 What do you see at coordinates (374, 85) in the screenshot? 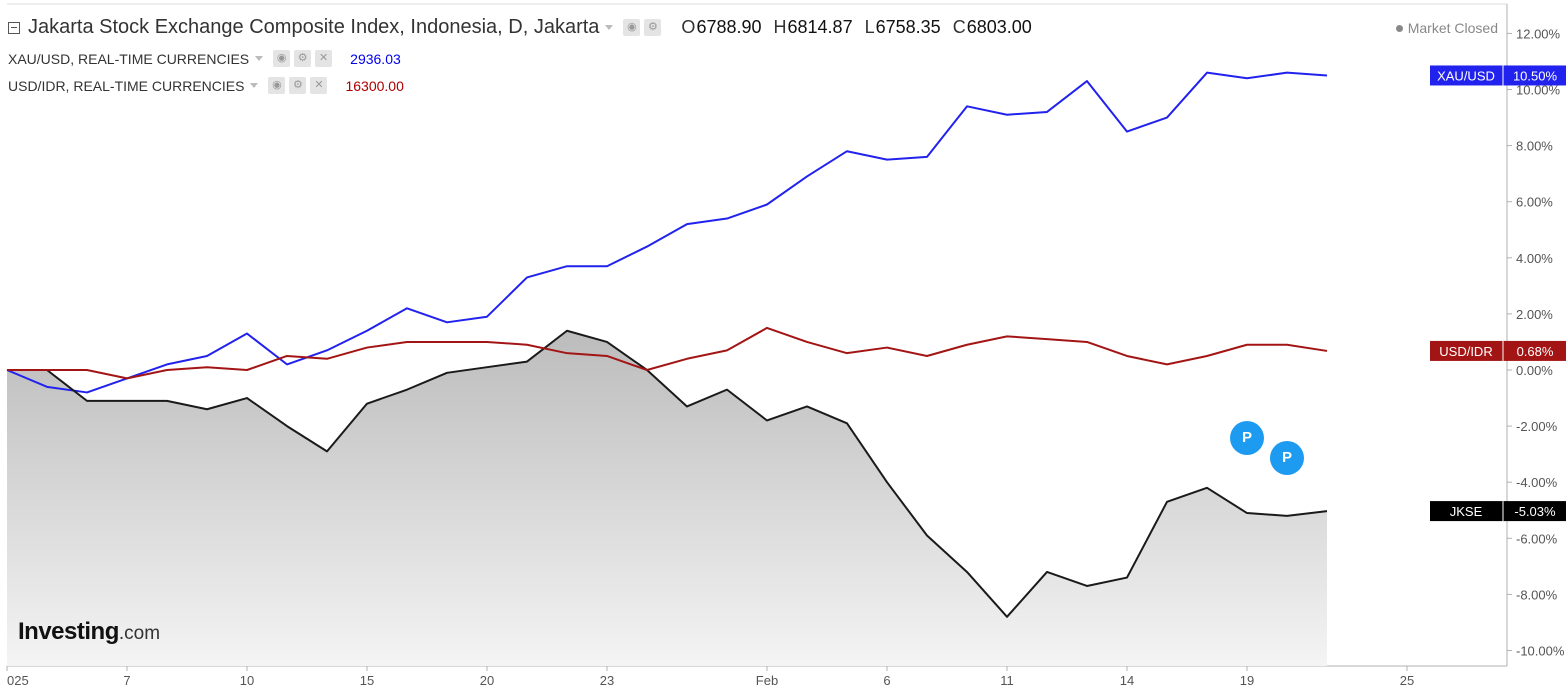
I see `series-value: 16300.00` at bounding box center [374, 85].